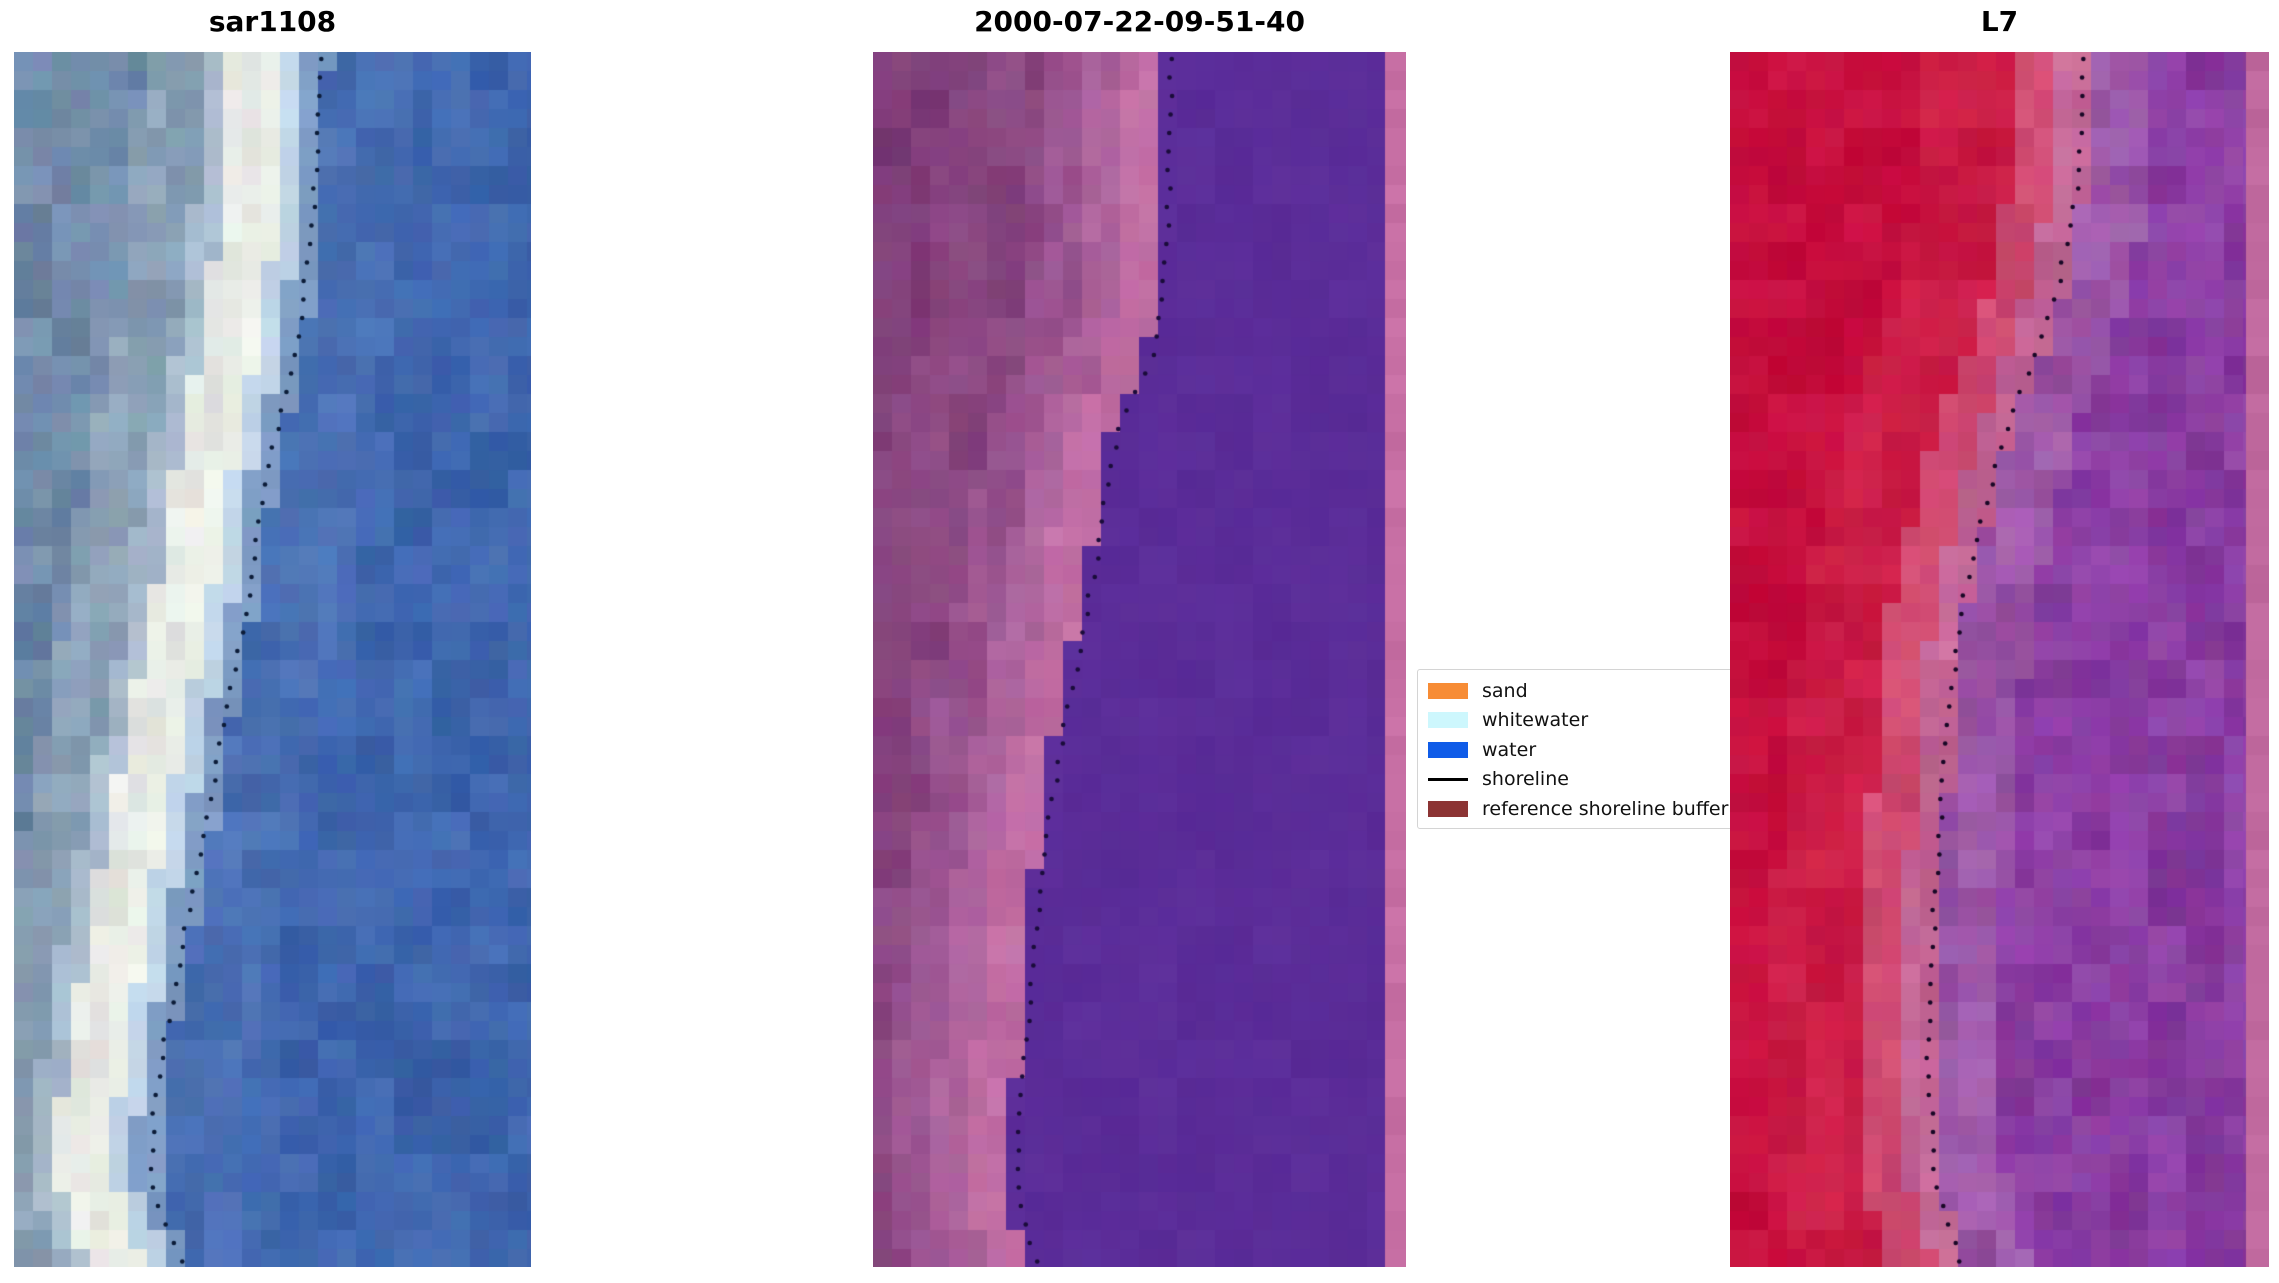 This screenshot has height=1283, width=2279. I want to click on legend-item: water, so click(1600, 750).